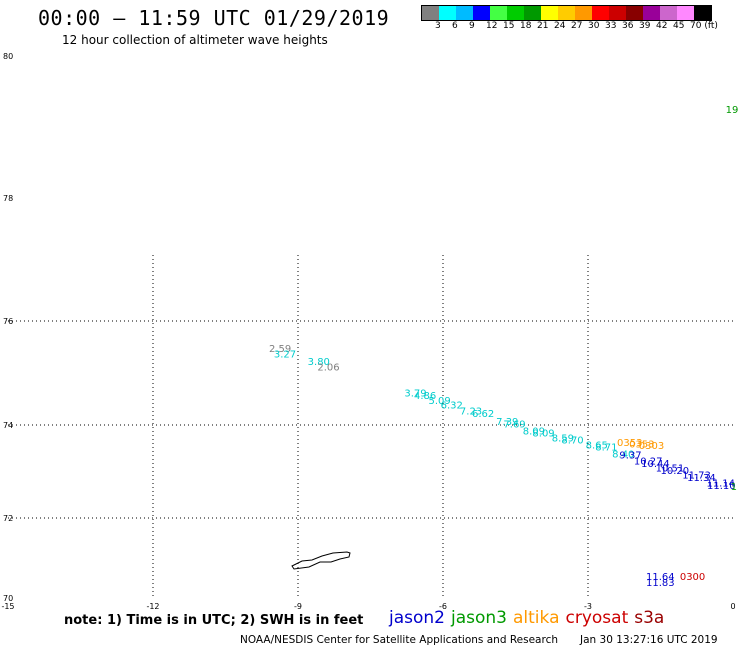 The width and height of the screenshot is (740, 650). Describe the element at coordinates (628, 26) in the screenshot. I see `legend-label: 36` at that location.